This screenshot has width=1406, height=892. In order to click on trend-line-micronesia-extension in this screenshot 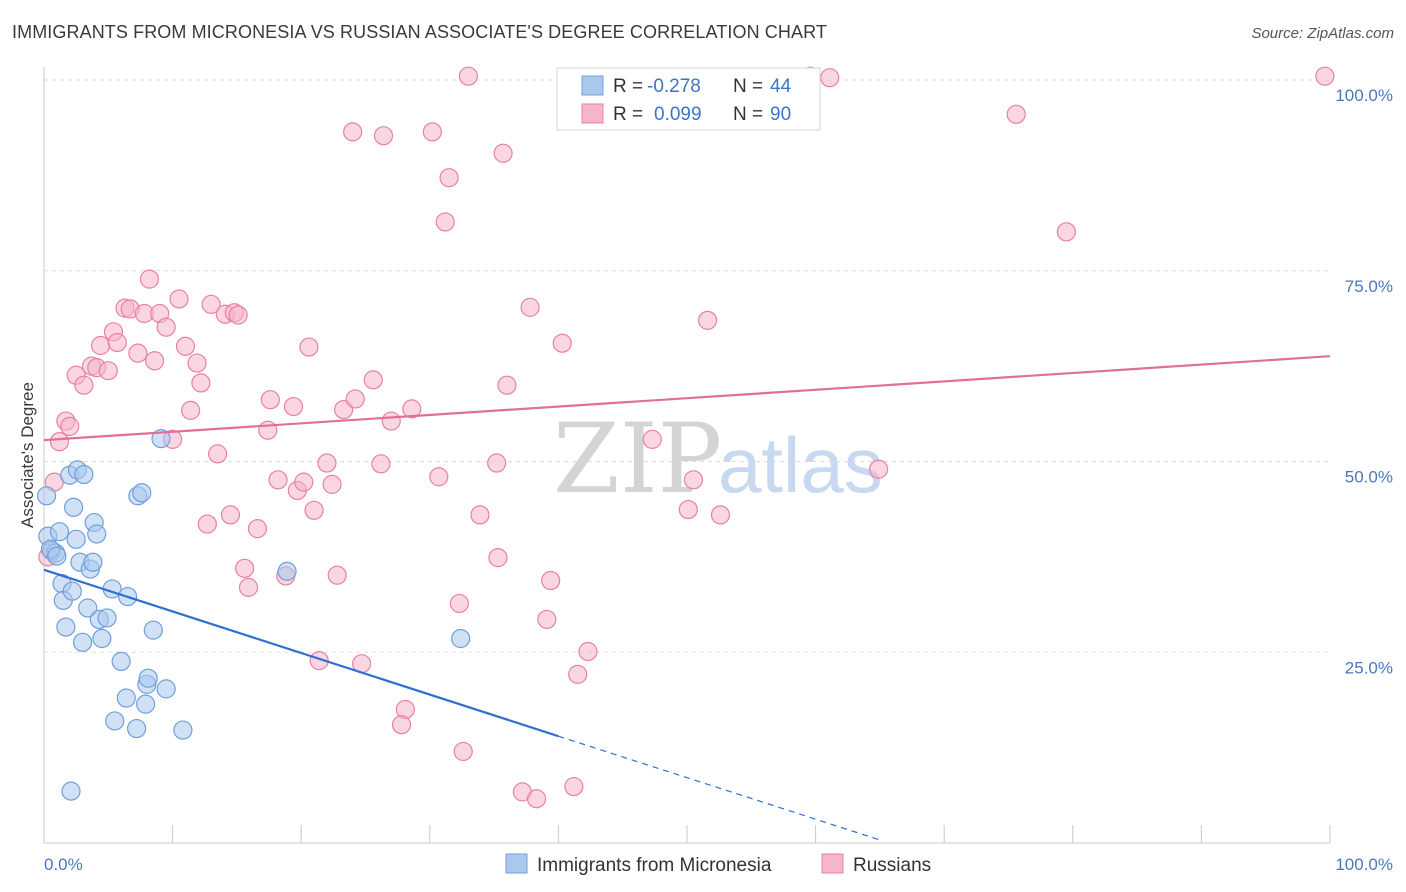, I will do `click(719, 788)`.